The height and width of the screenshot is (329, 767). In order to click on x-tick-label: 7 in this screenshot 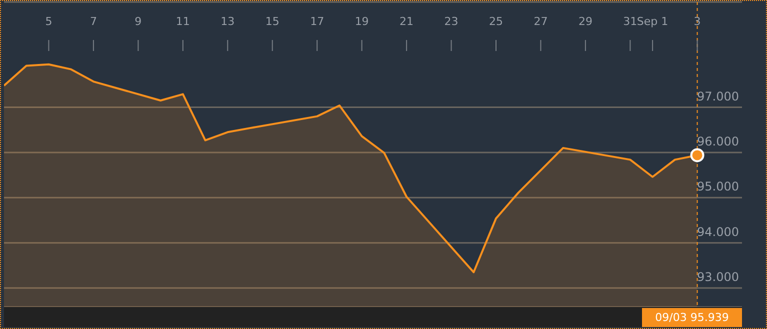, I will do `click(93, 21)`.